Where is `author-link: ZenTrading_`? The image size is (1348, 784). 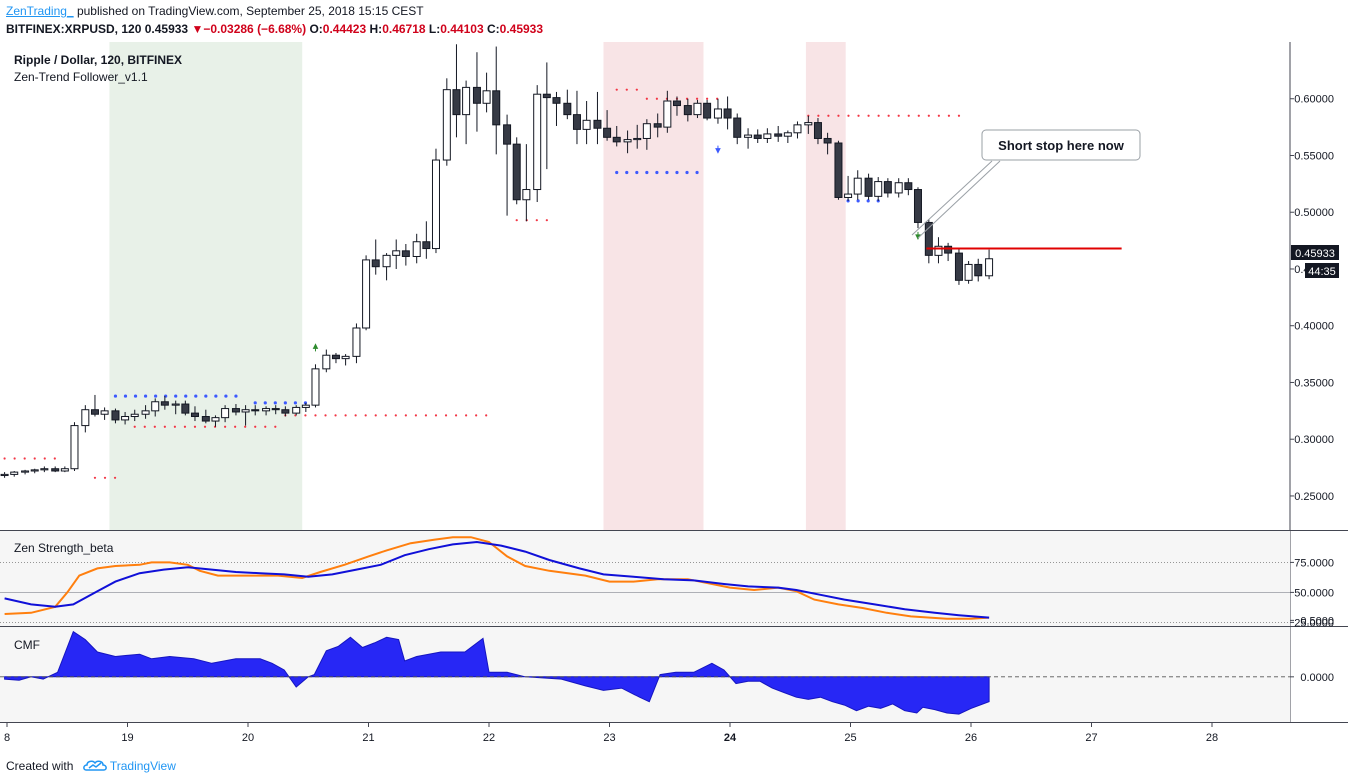 author-link: ZenTrading_ is located at coordinates (40, 11).